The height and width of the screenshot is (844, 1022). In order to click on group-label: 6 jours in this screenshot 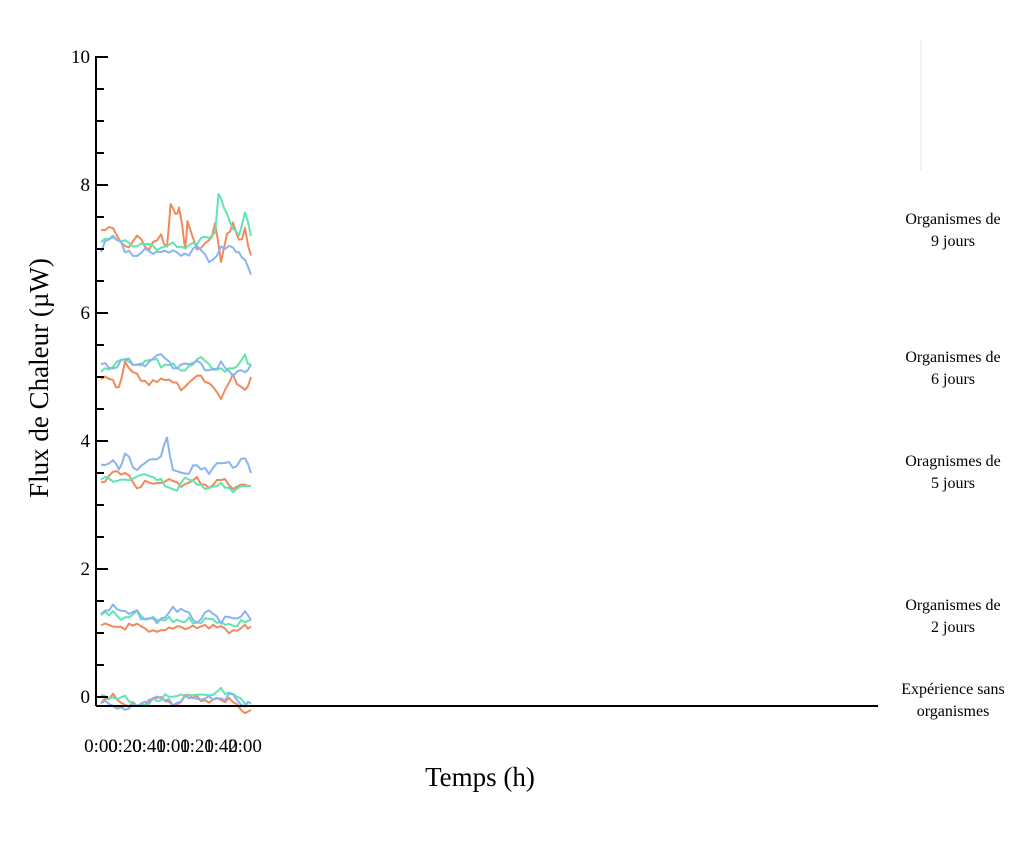, I will do `click(953, 379)`.